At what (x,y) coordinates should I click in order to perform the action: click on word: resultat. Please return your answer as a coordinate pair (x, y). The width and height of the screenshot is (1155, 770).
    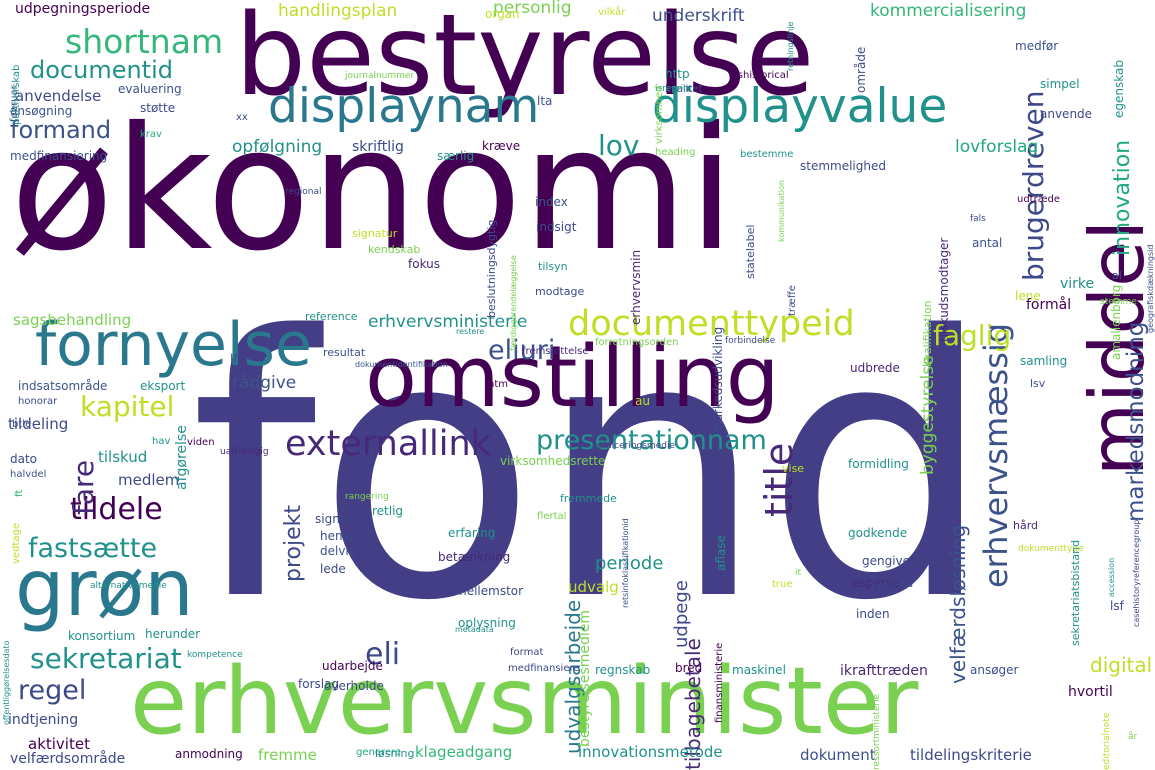
    Looking at the image, I should click on (344, 352).